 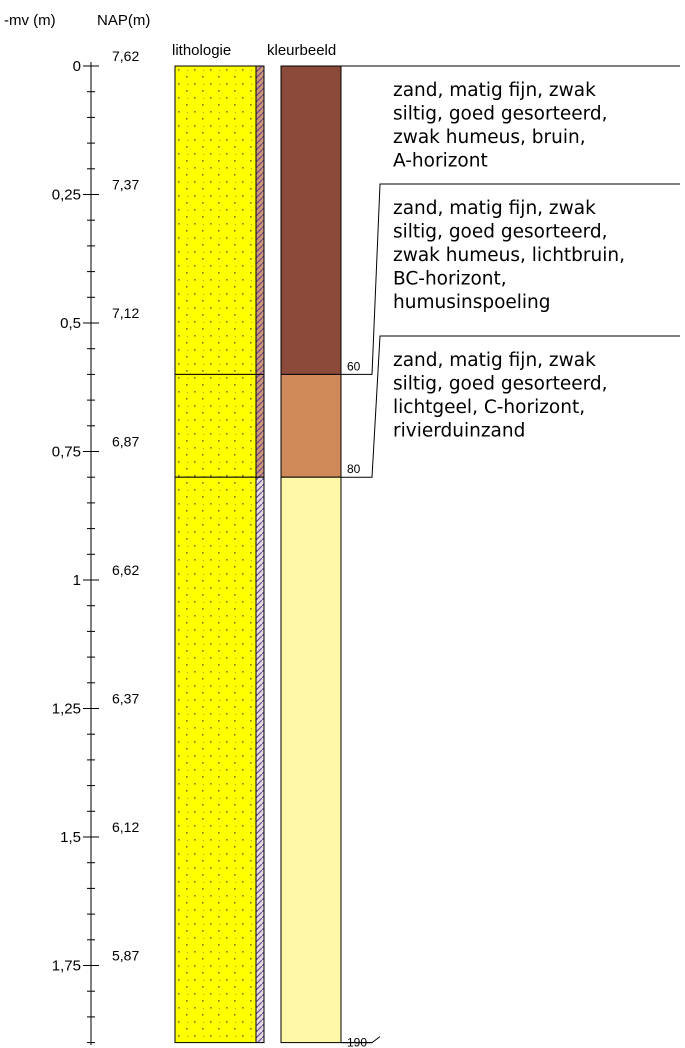 What do you see at coordinates (125, 956) in the screenshot?
I see `nap-tick-label: 5,87` at bounding box center [125, 956].